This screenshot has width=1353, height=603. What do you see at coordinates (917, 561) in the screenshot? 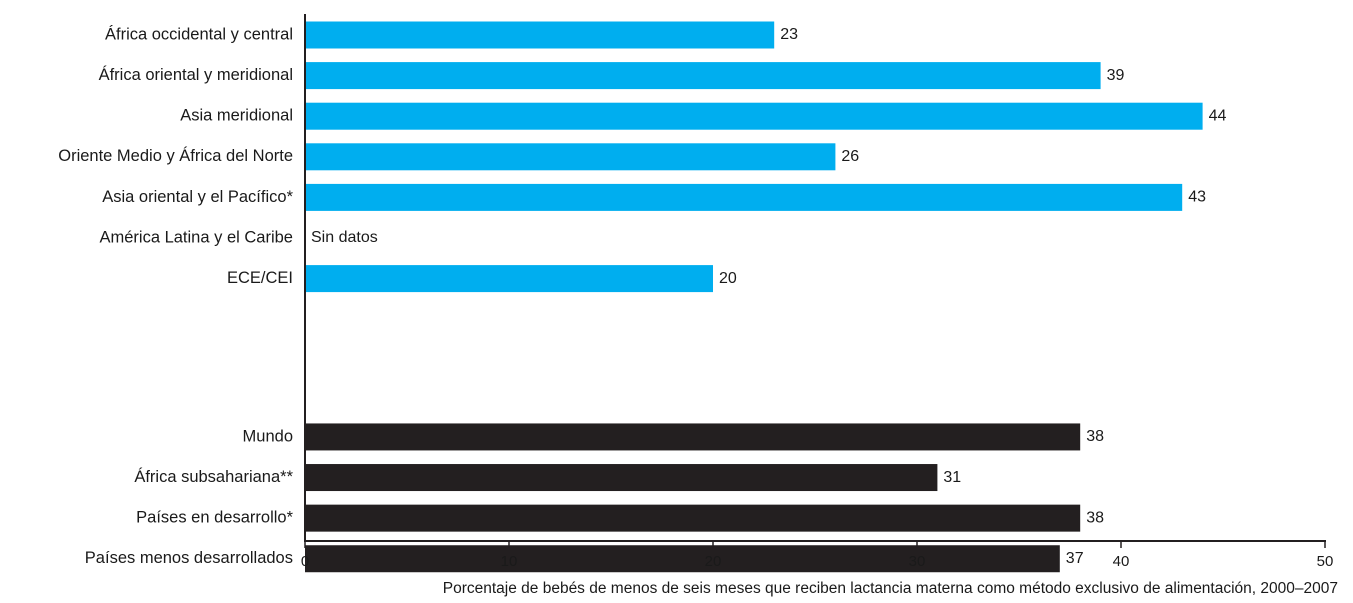
I see `x-tick-label: 30` at bounding box center [917, 561].